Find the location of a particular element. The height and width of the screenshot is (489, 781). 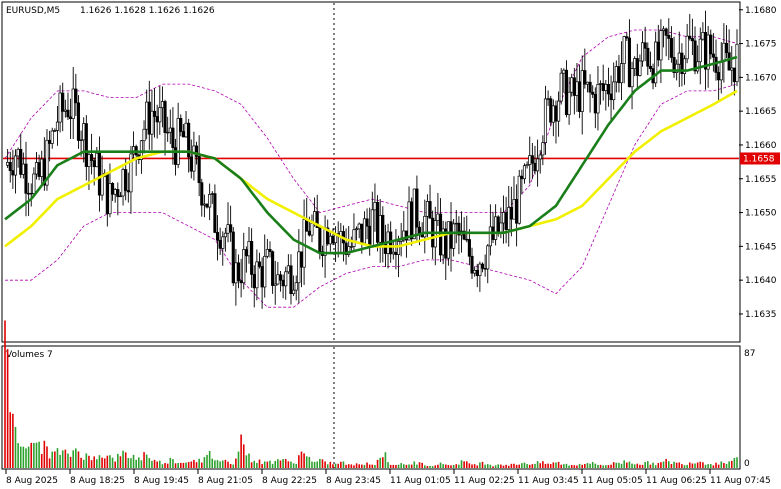

symbol-label: EURUSD,M5 is located at coordinates (33, 11).